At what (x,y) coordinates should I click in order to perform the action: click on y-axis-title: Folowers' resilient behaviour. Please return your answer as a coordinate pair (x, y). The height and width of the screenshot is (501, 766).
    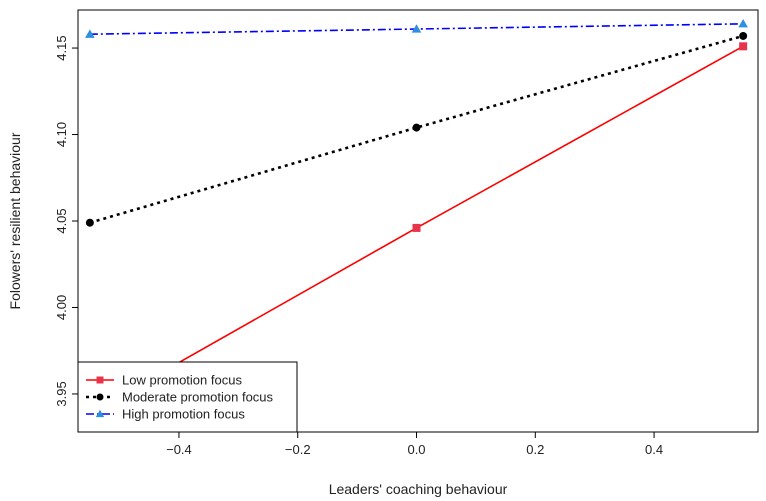
    Looking at the image, I should click on (15, 220).